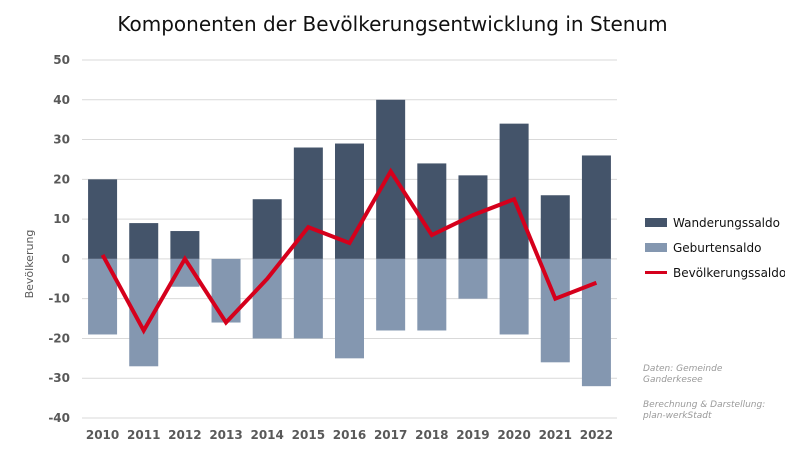 This screenshot has width=785, height=453. I want to click on x-tick-label: 2021, so click(555, 435).